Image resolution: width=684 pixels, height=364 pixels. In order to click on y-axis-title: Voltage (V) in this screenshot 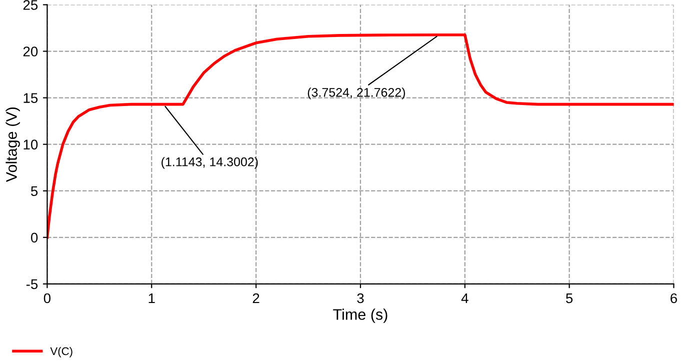, I will do `click(13, 144)`.